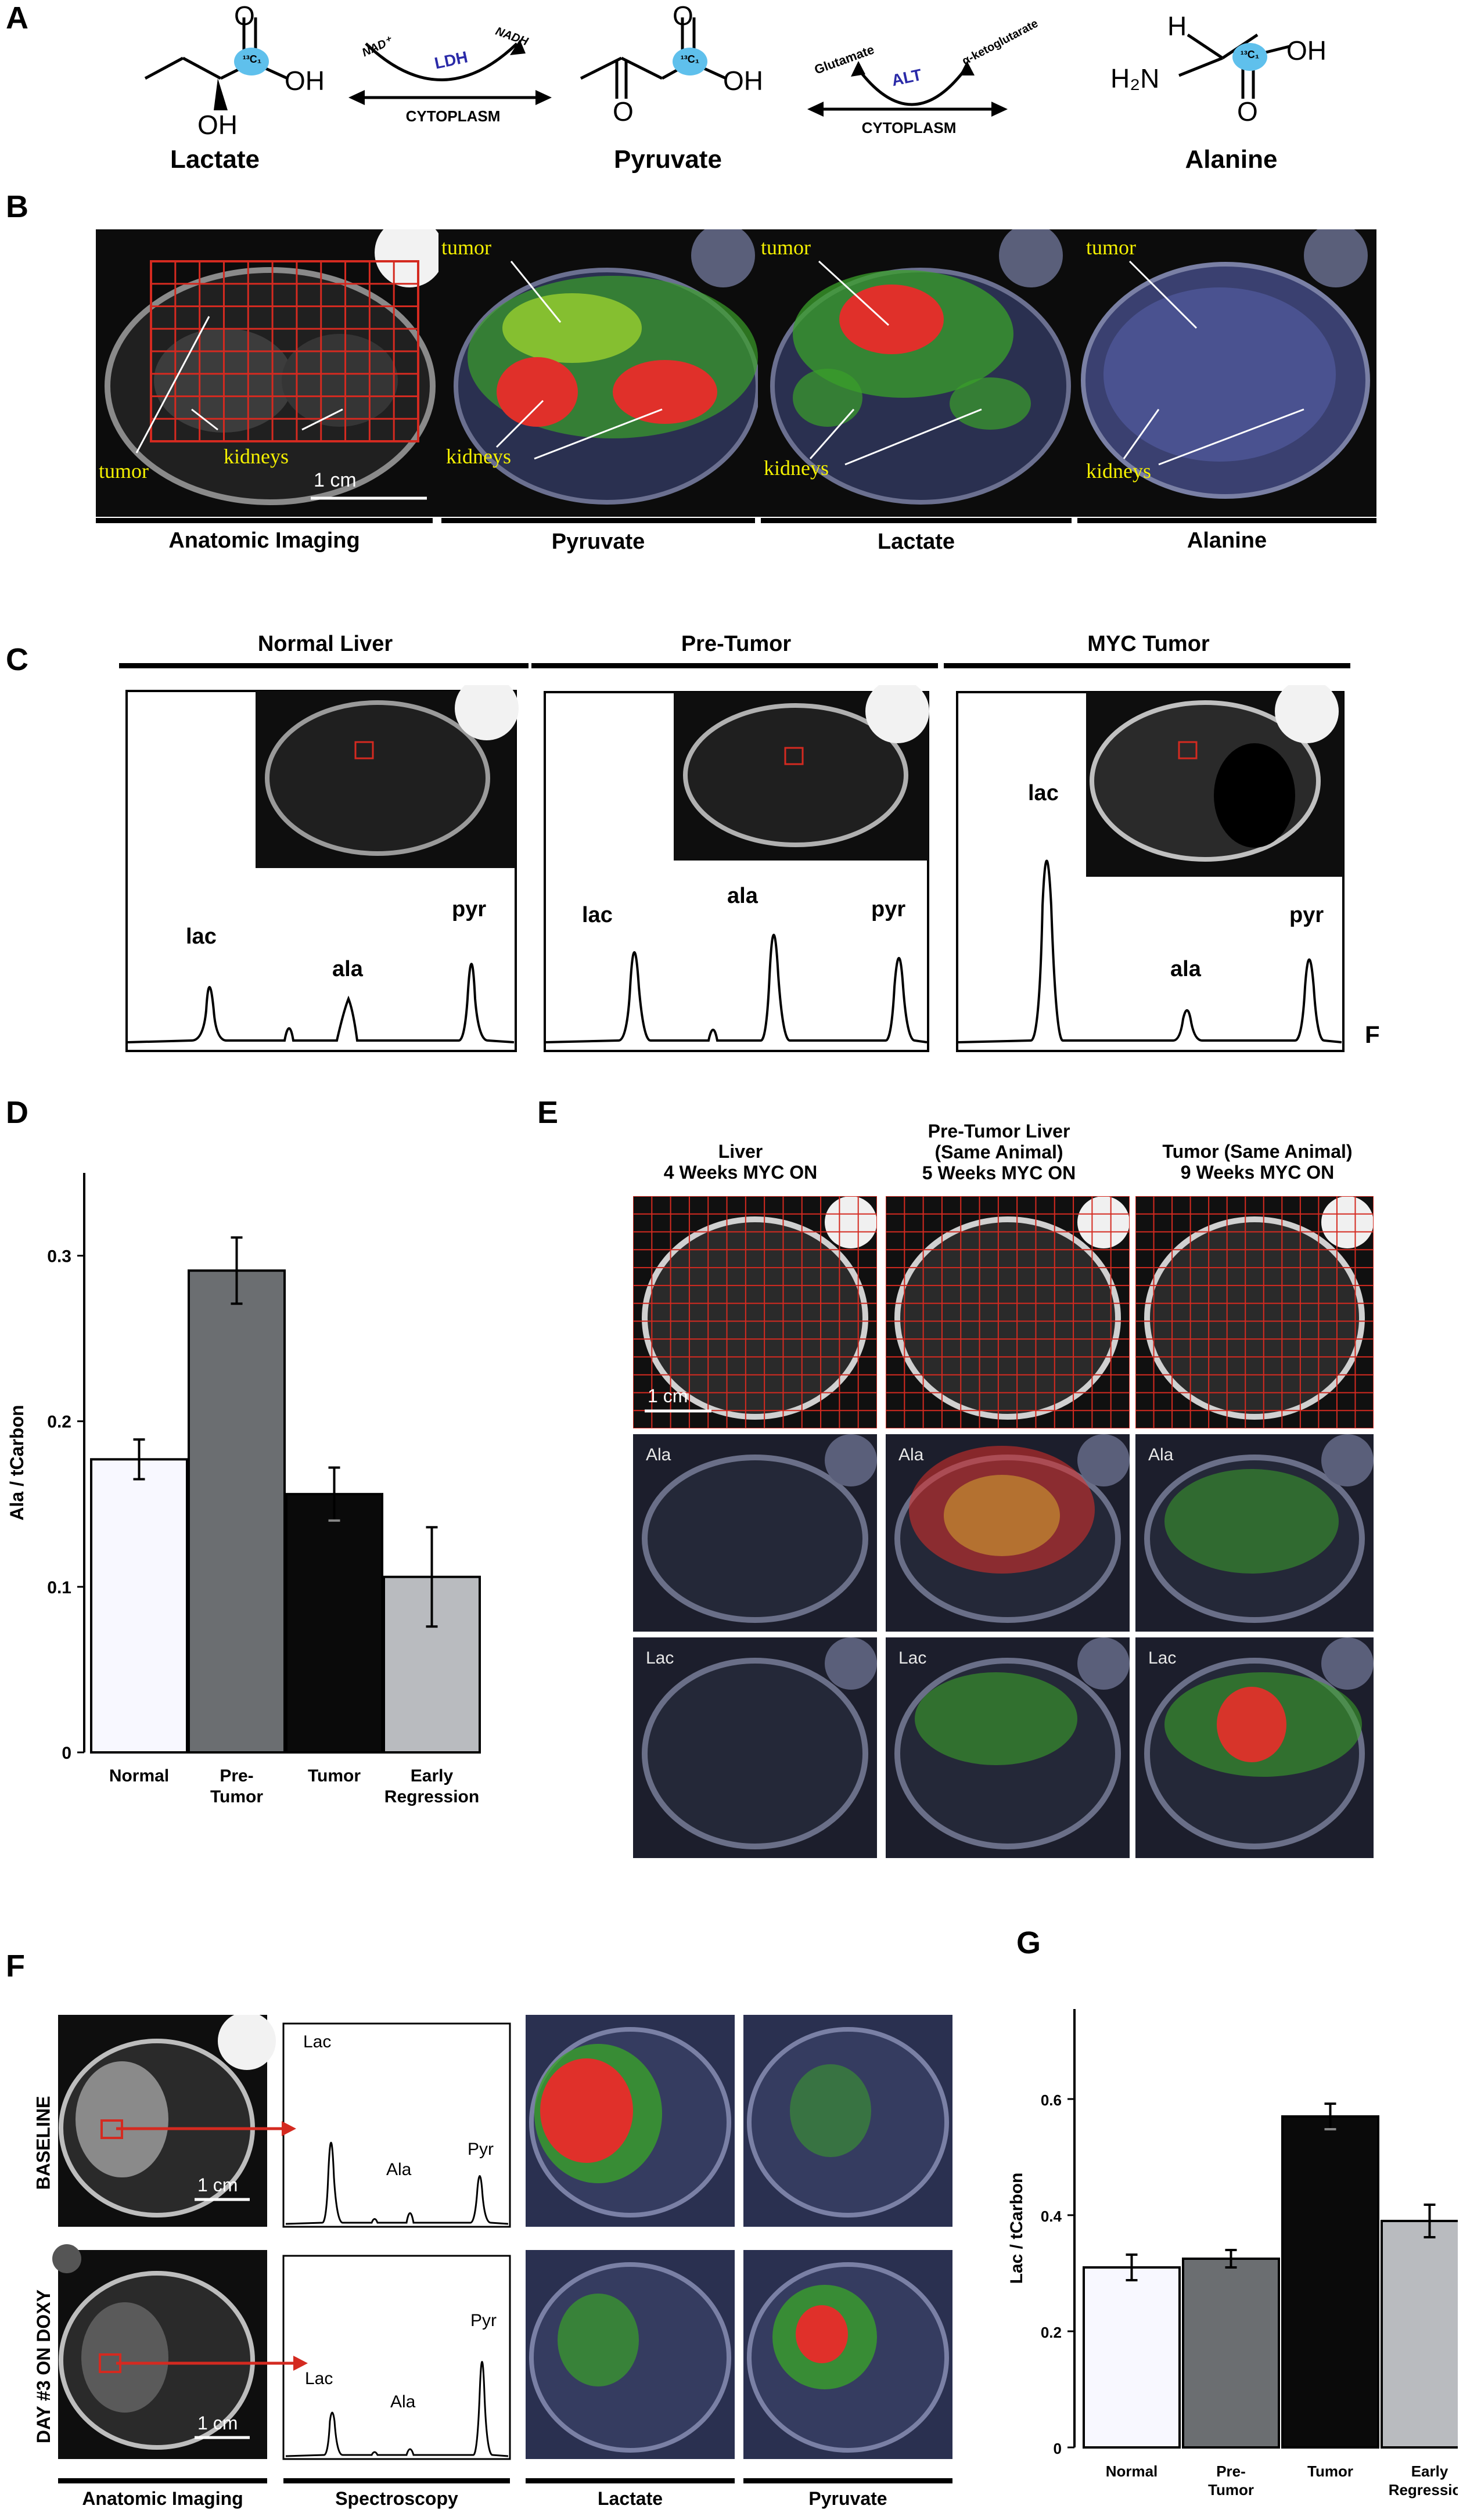 This screenshot has width=1463, height=2520. Describe the element at coordinates (598, 542) in the screenshot. I see `caption-pyruvate: Pyruvate` at that location.